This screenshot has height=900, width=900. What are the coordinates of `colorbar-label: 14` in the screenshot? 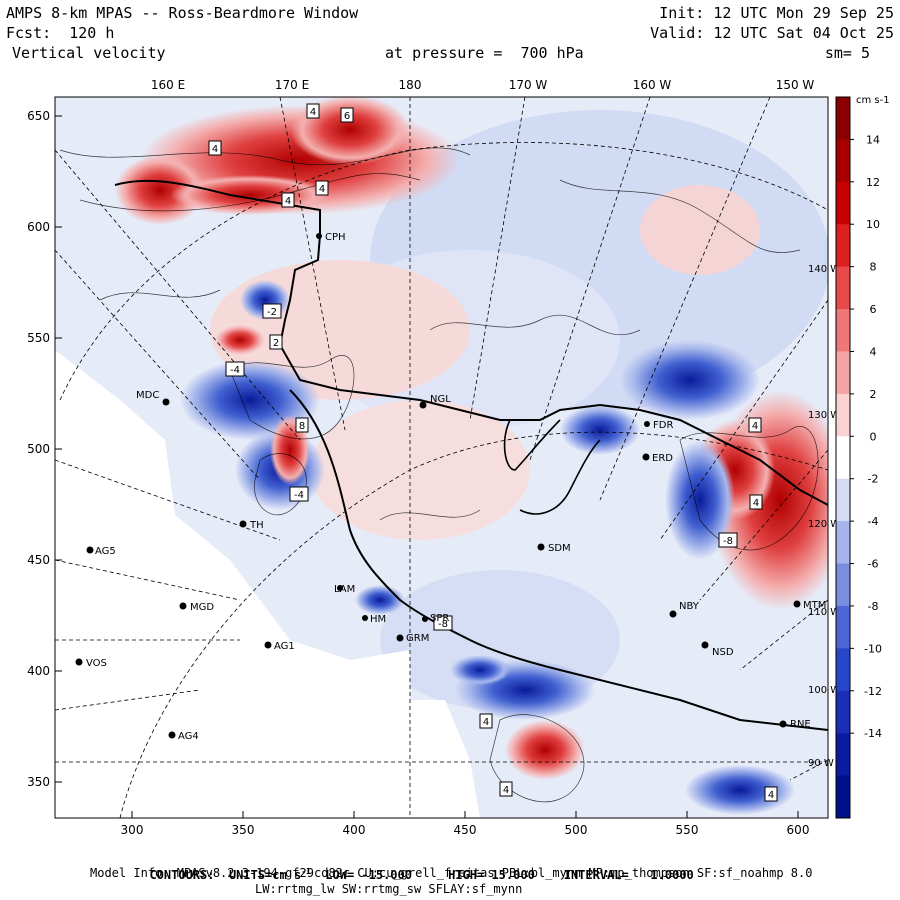 It's located at (873, 139).